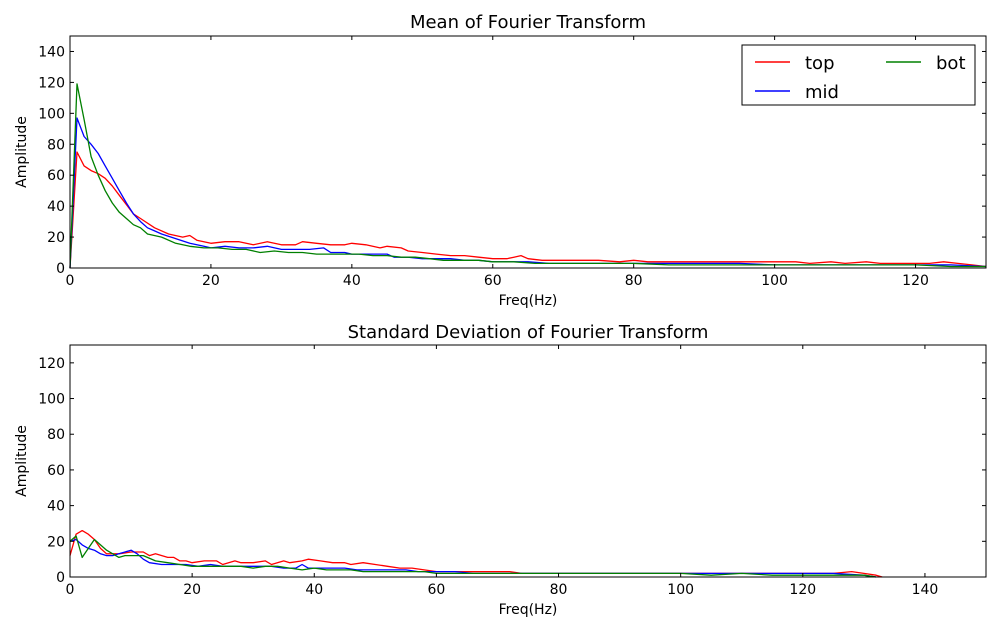  What do you see at coordinates (951, 63) in the screenshot?
I see `legend-label-bot: bot` at bounding box center [951, 63].